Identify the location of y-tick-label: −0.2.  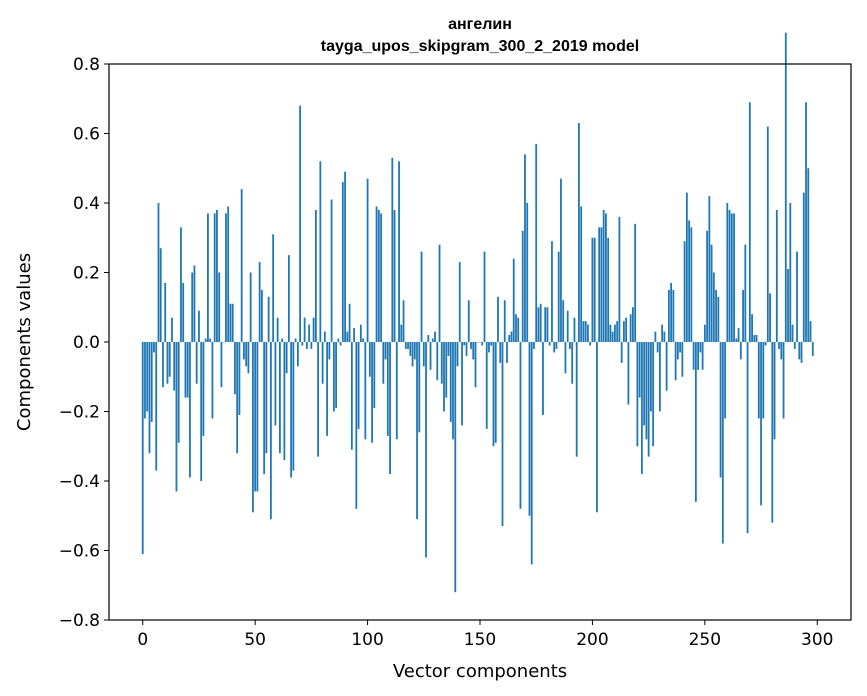
(79, 413).